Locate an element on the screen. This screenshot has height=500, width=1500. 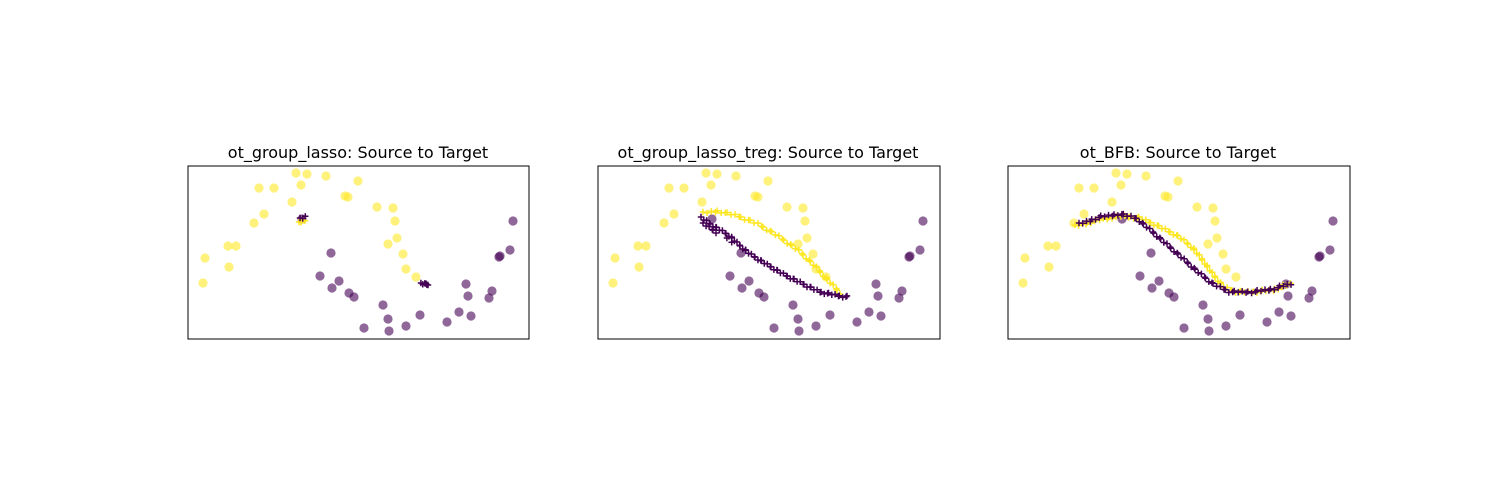
scatter-marks is located at coordinates (768, 252).